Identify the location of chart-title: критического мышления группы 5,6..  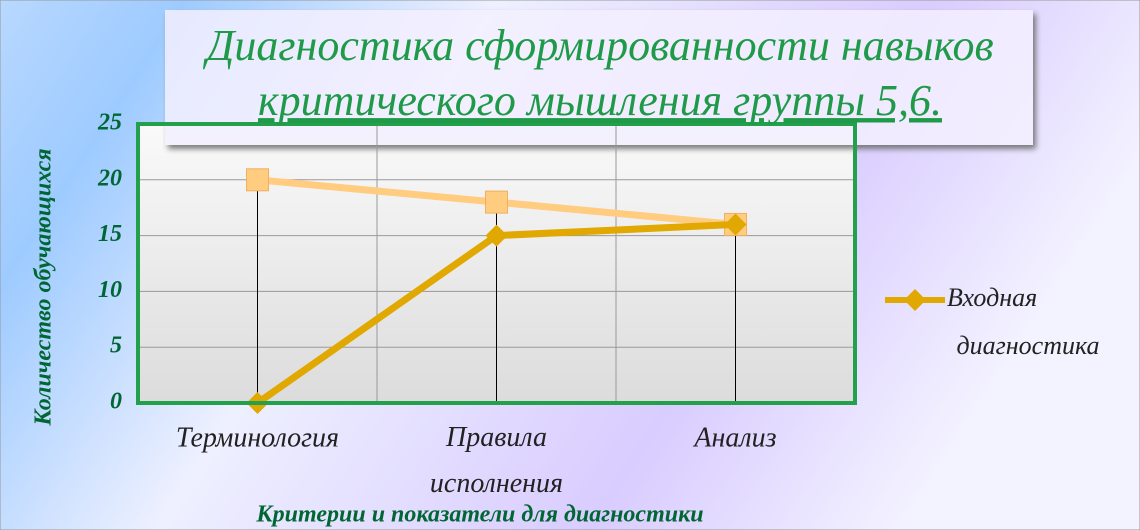
(600, 100).